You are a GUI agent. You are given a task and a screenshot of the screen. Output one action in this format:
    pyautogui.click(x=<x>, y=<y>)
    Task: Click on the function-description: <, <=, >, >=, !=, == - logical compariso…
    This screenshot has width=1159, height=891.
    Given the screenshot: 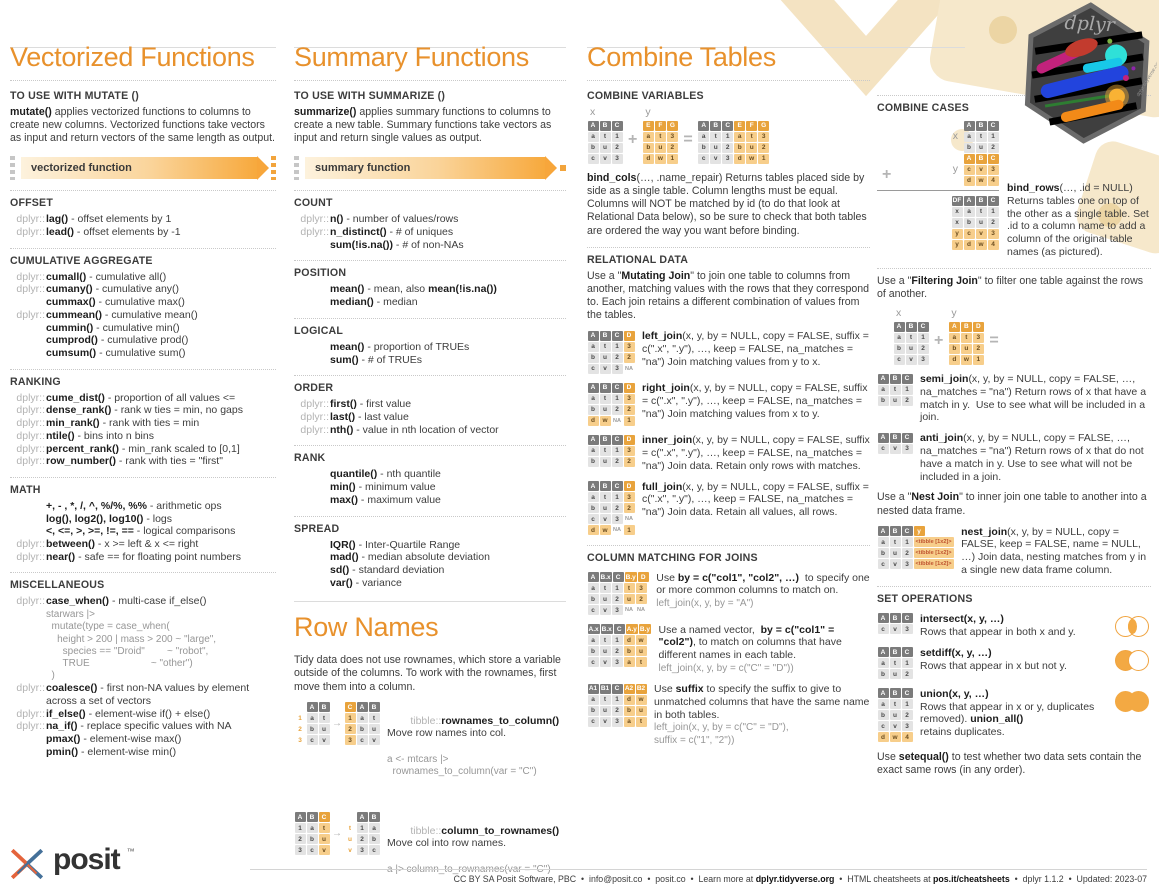 What is the action you would take?
    pyautogui.click(x=160, y=531)
    